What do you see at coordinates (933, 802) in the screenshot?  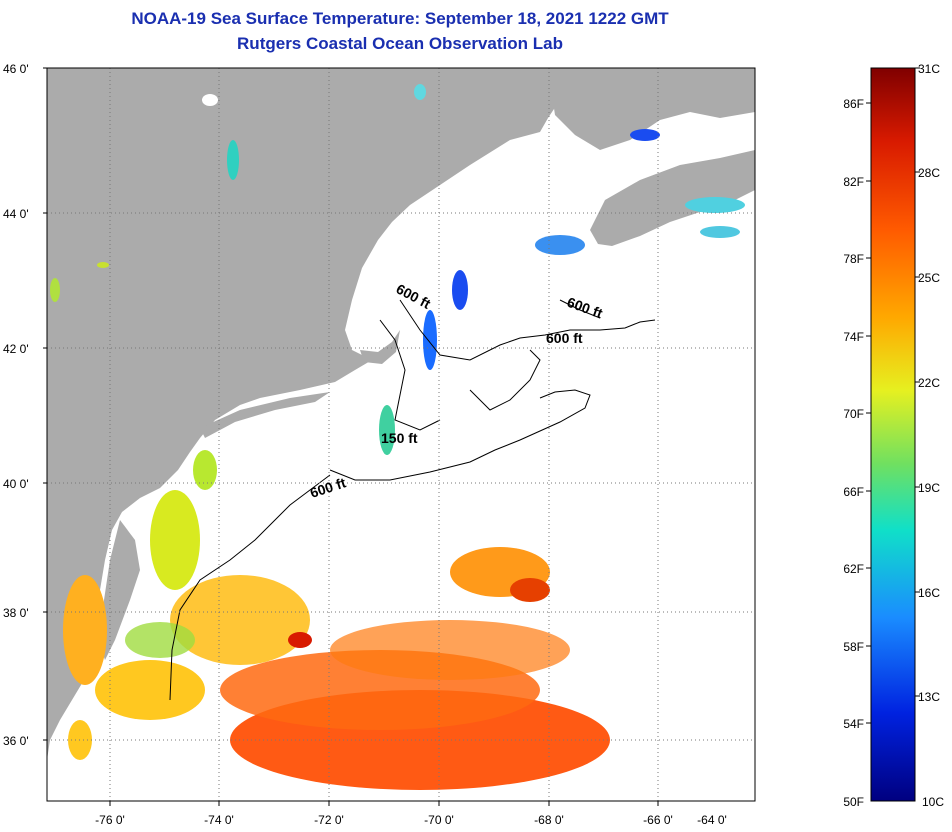 I see `colorbar-c-label: 10C` at bounding box center [933, 802].